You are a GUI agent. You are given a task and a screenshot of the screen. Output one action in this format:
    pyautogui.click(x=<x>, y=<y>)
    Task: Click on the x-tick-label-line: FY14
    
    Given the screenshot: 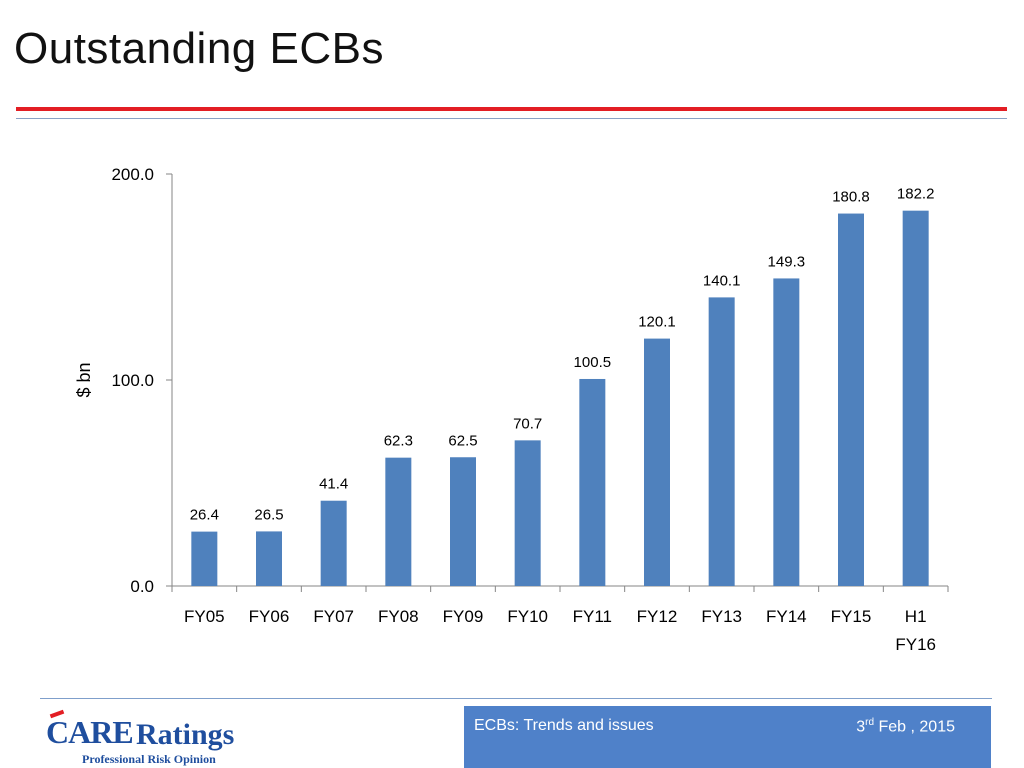 What is the action you would take?
    pyautogui.click(x=786, y=616)
    